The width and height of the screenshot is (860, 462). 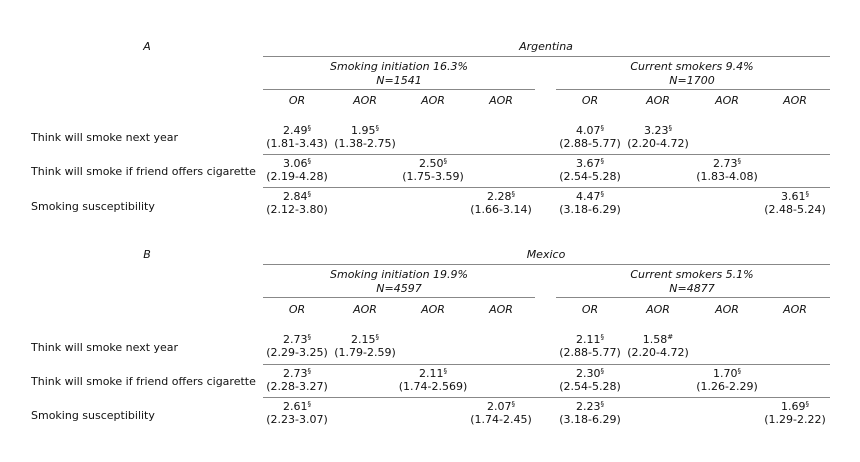 What do you see at coordinates (365, 346) in the screenshot?
I see `table-cell: 2.15§ (1.79-2.59)` at bounding box center [365, 346].